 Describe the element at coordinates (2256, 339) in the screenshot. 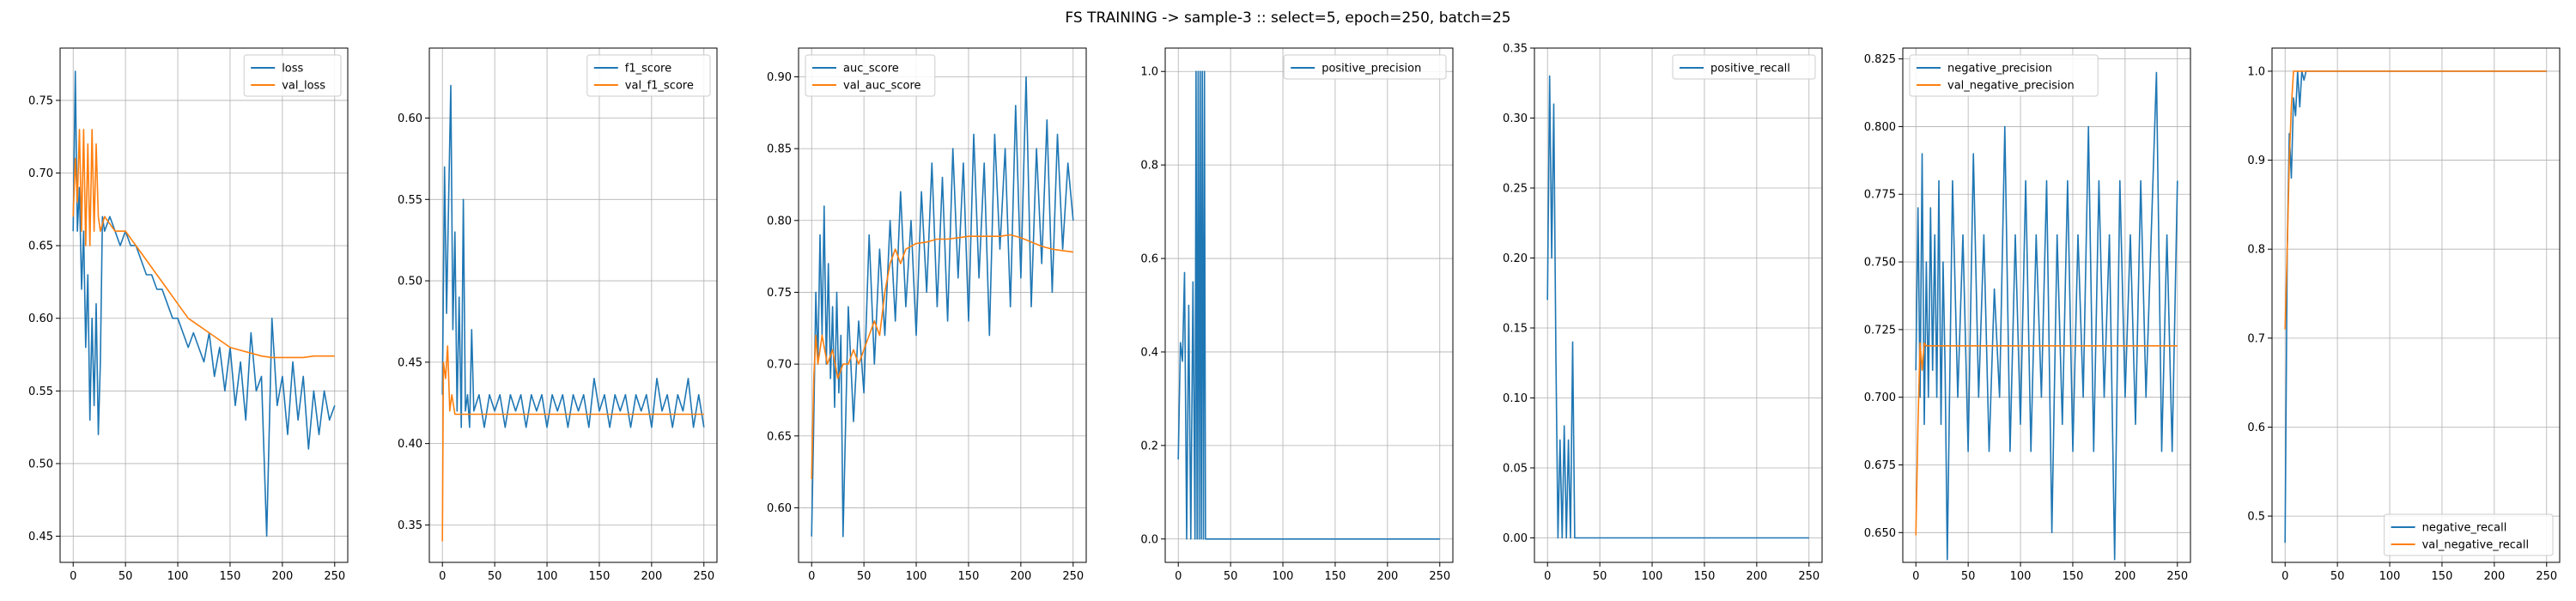

I see `y-tick-label: 0.7` at that location.